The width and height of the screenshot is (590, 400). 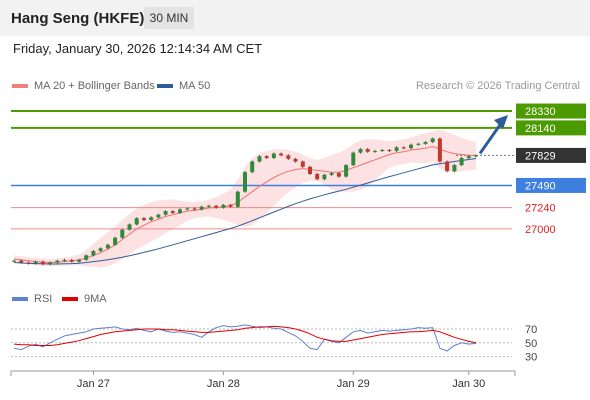 What do you see at coordinates (531, 344) in the screenshot?
I see `rsi-tick-label: 50` at bounding box center [531, 344].